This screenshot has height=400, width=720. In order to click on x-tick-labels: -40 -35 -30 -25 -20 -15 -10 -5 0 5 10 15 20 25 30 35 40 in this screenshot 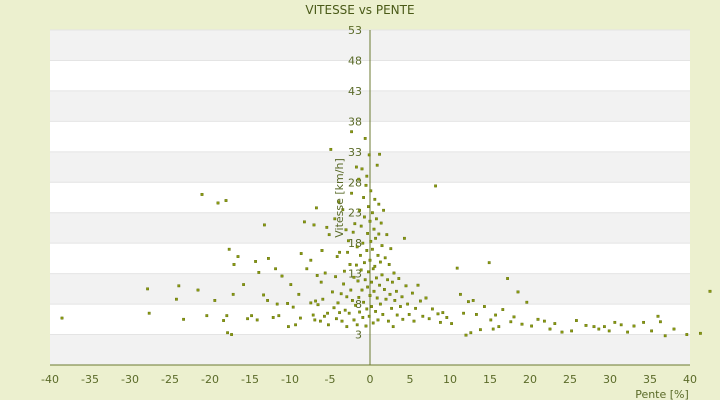, I will do `click(369, 379)`.